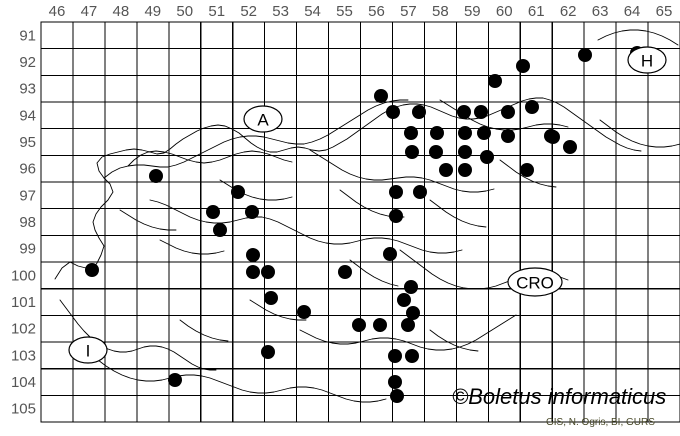 Image resolution: width=680 pixels, height=436 pixels. Describe the element at coordinates (559, 396) in the screenshot. I see `copyright-text: ©Boletus informaticus` at that location.